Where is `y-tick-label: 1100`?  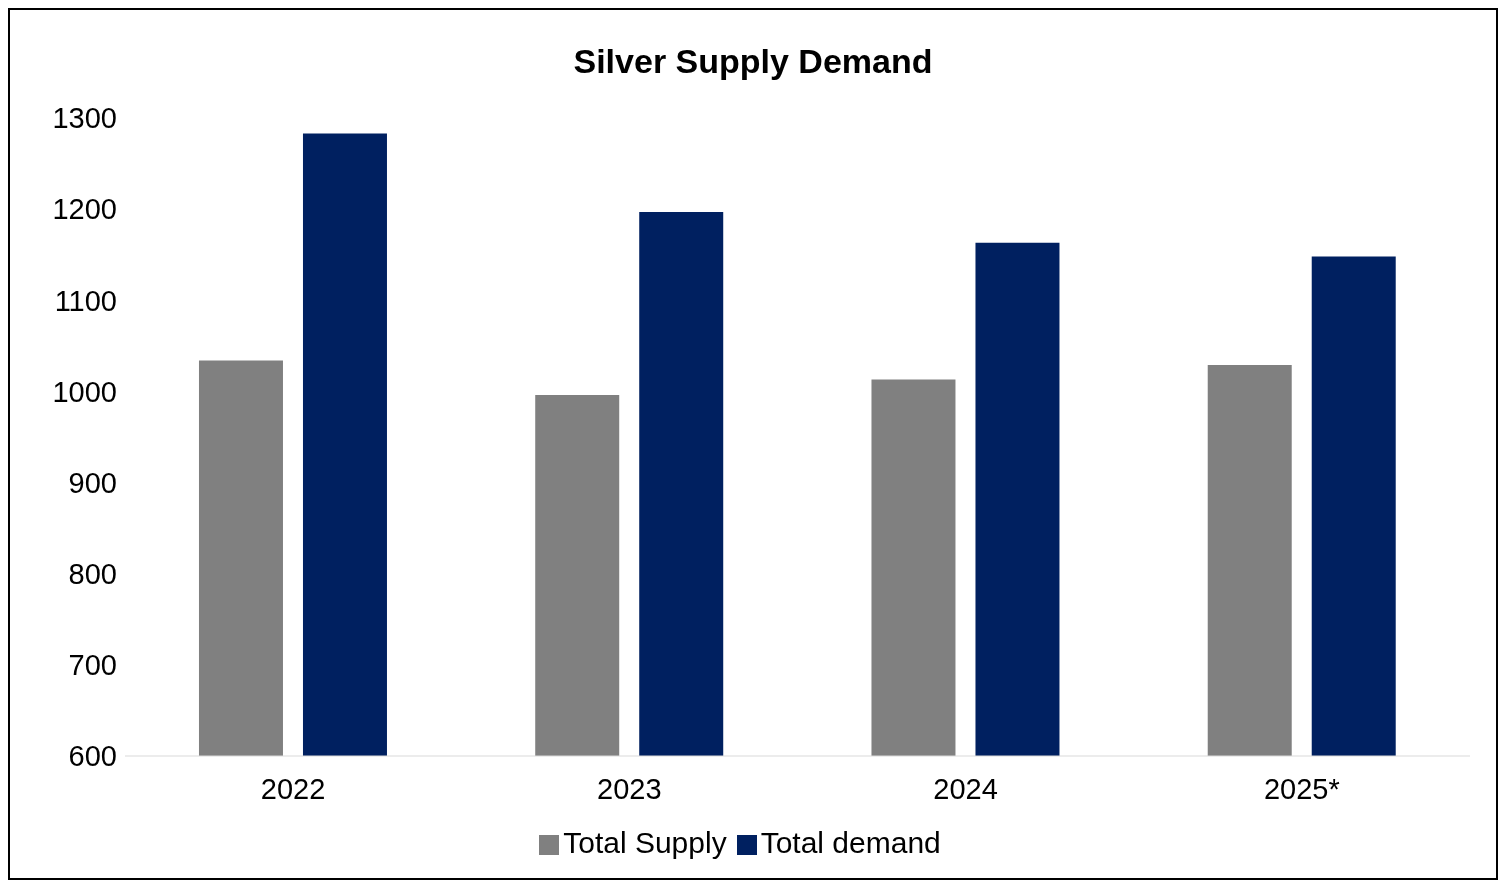
y-tick-label: 1100 is located at coordinates (85, 300).